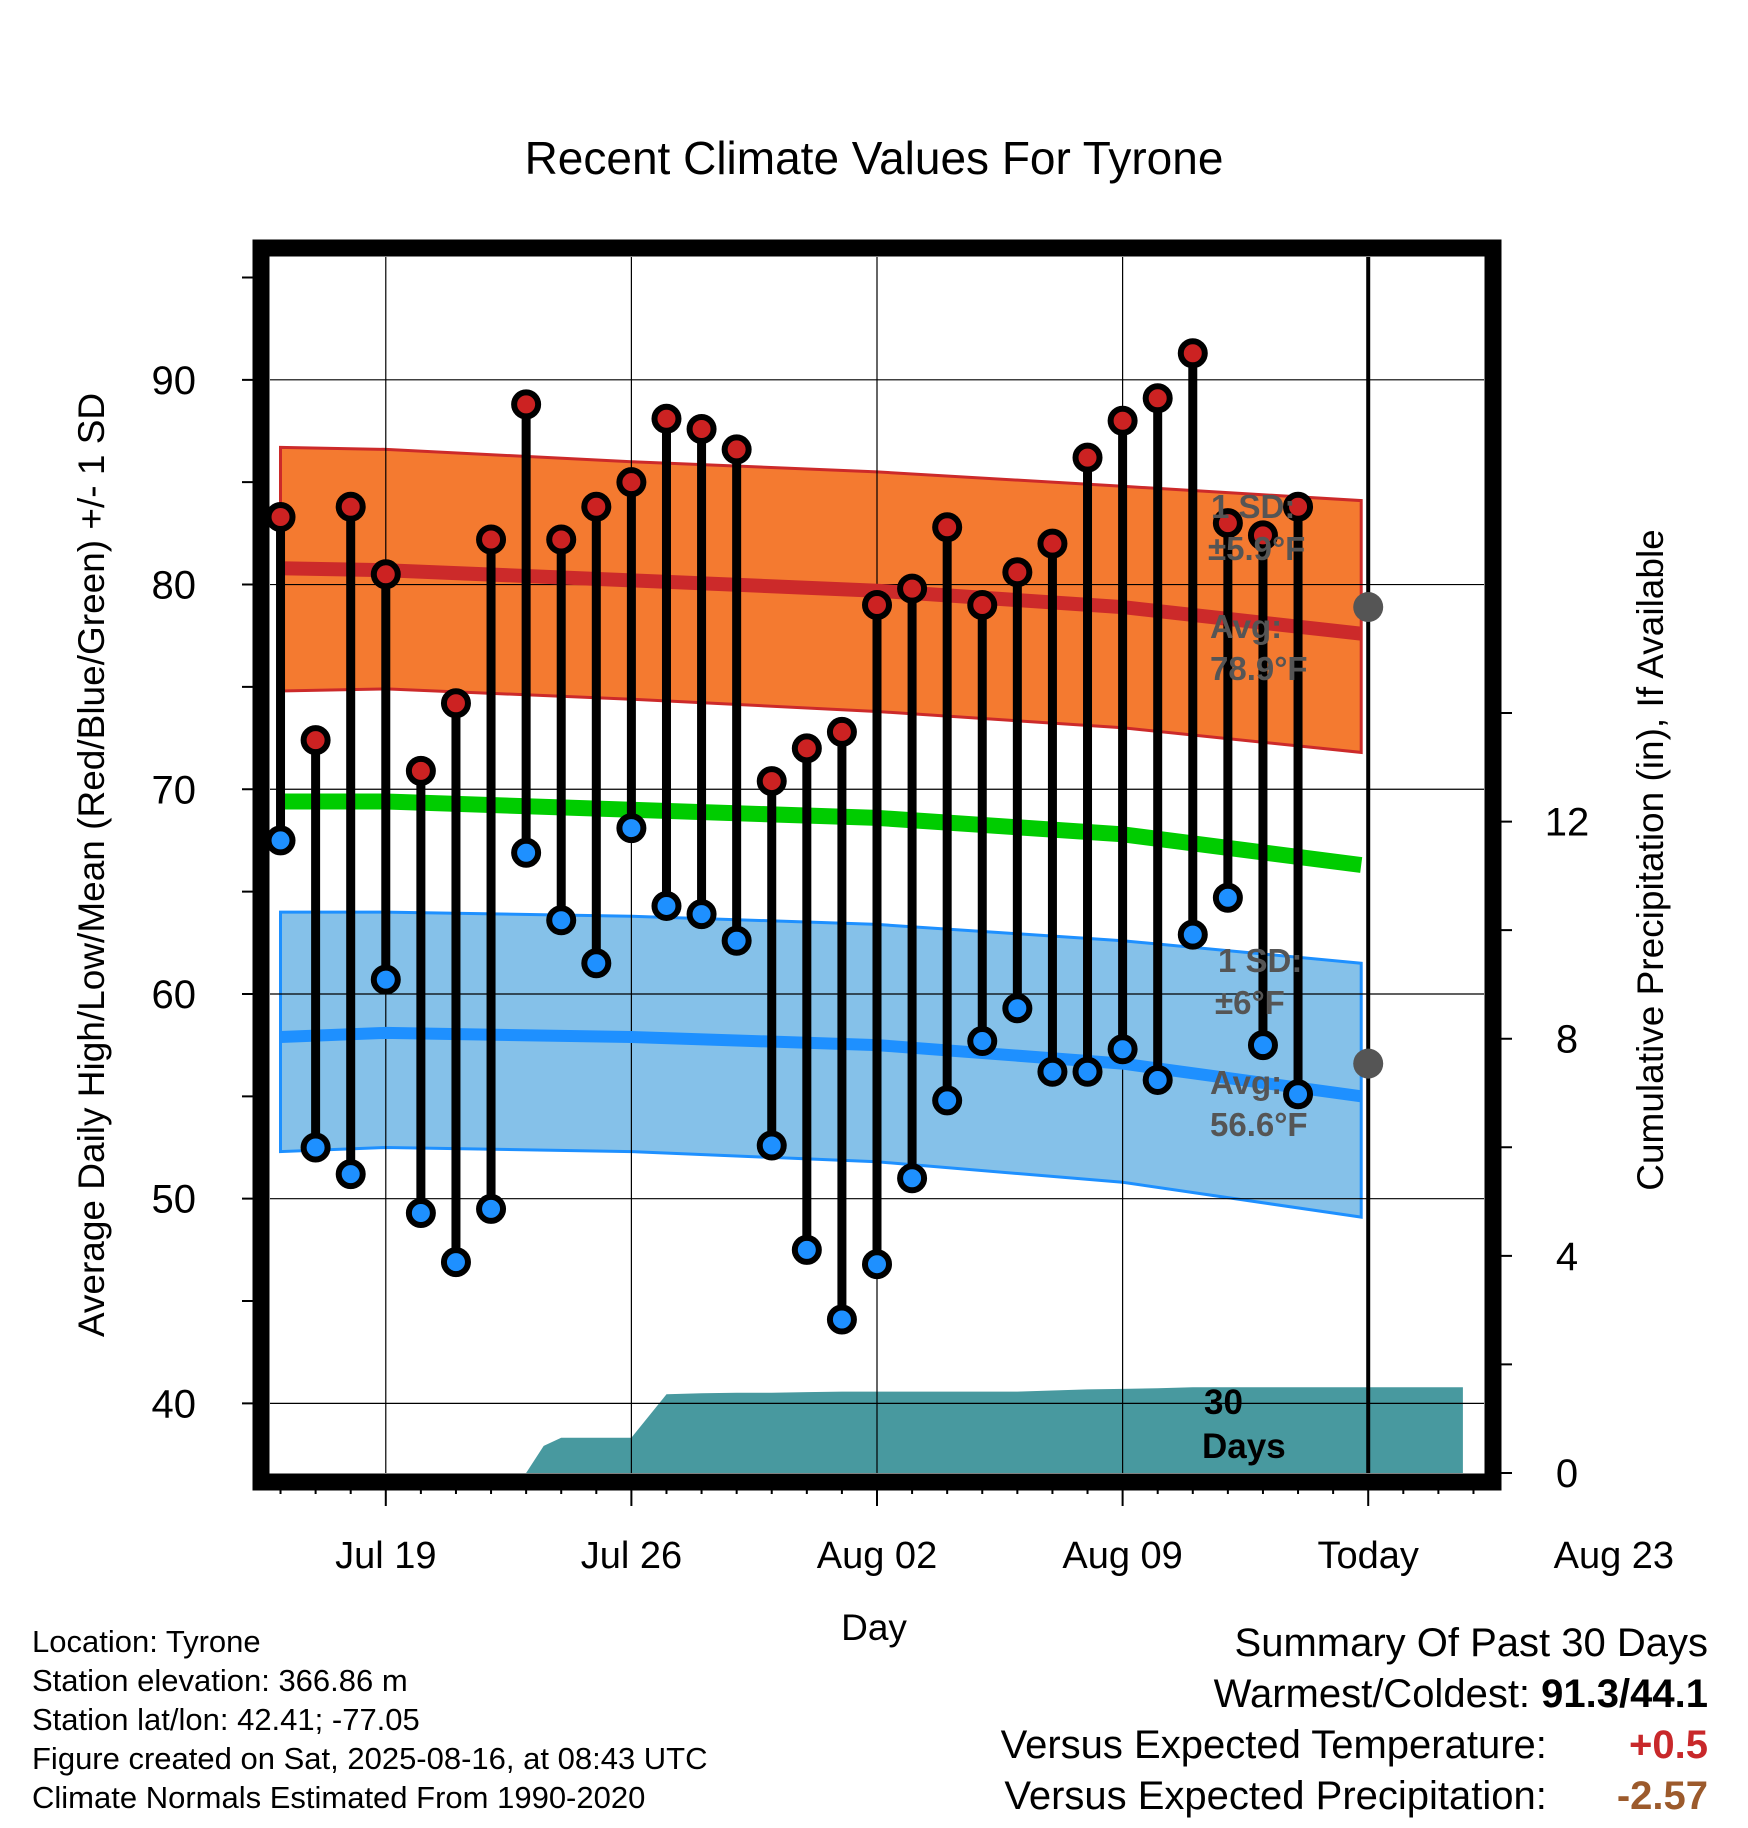 Image resolution: width=1748 pixels, height=1828 pixels. Describe the element at coordinates (207, 851) in the screenshot. I see `y-axis-ticks: 40 50 60 70 80 90` at that location.